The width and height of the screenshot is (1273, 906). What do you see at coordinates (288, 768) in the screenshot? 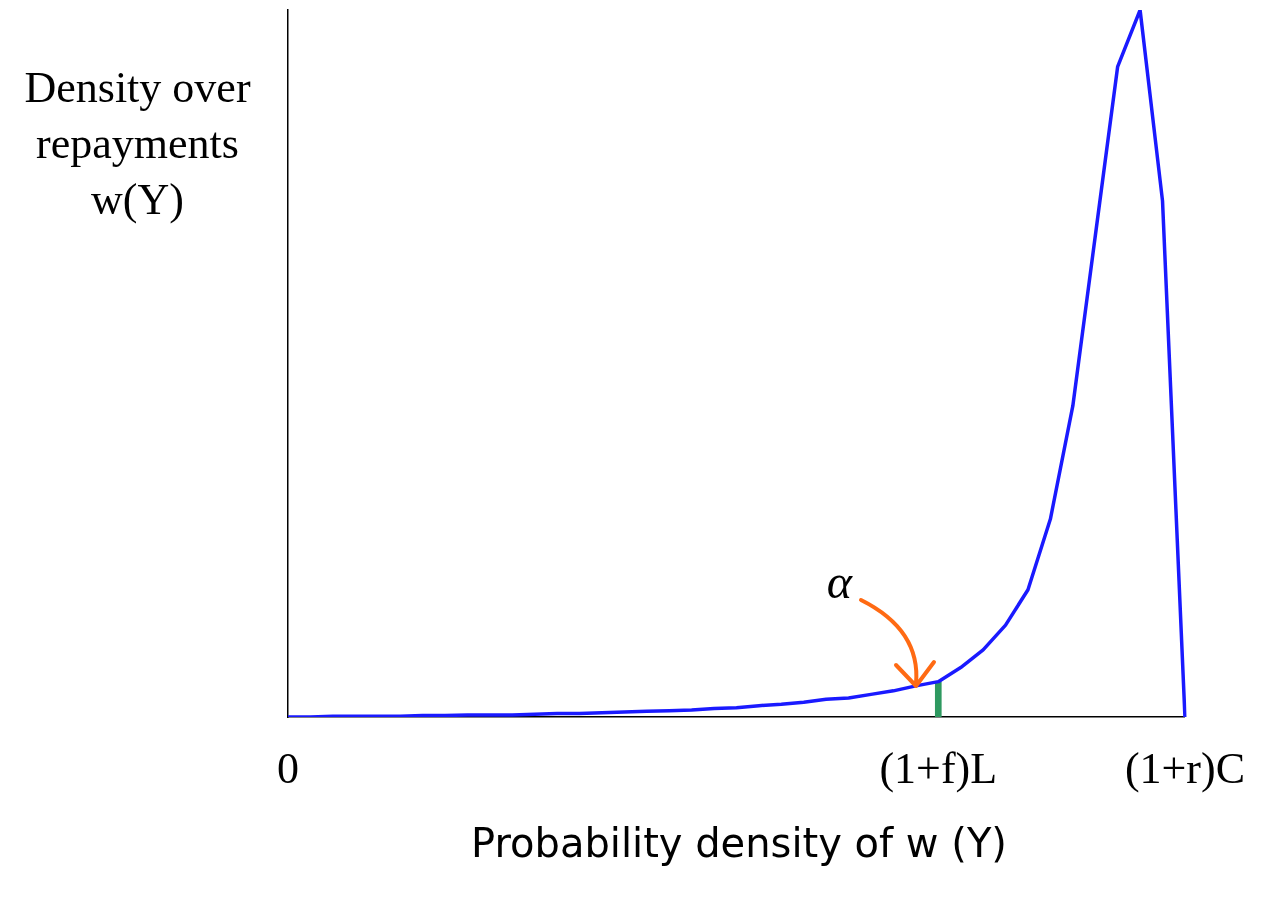
I see `x-tick-label: 0` at bounding box center [288, 768].